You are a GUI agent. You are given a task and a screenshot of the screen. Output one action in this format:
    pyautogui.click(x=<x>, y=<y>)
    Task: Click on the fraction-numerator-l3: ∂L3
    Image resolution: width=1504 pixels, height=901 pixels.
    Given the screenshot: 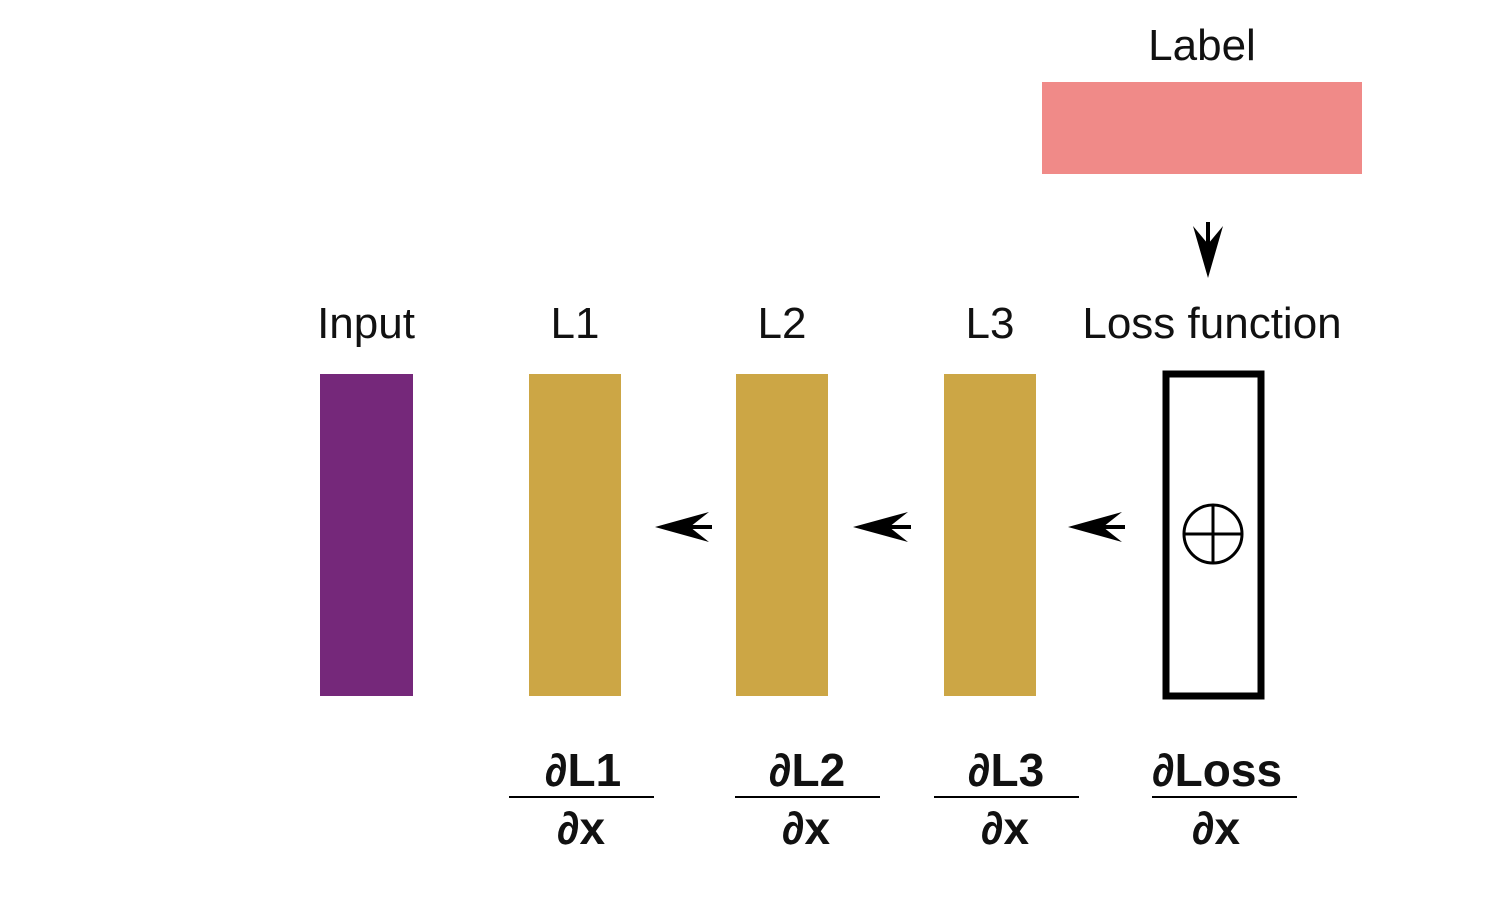 What is the action you would take?
    pyautogui.click(x=1006, y=770)
    